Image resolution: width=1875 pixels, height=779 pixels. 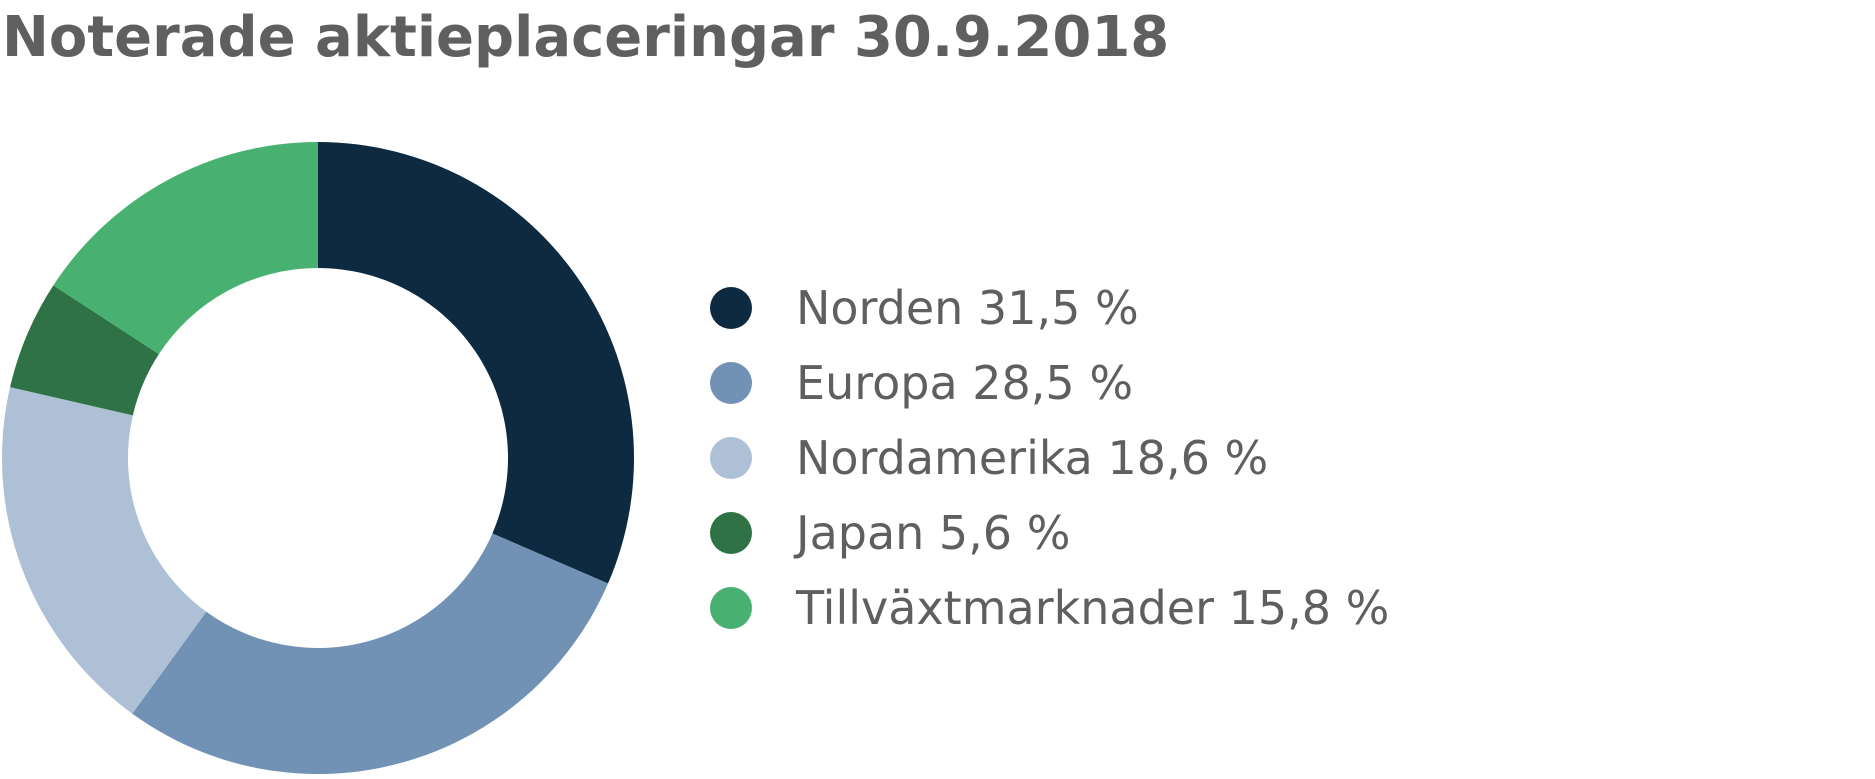 I want to click on donut-slice-nordamerika, so click(x=104, y=550).